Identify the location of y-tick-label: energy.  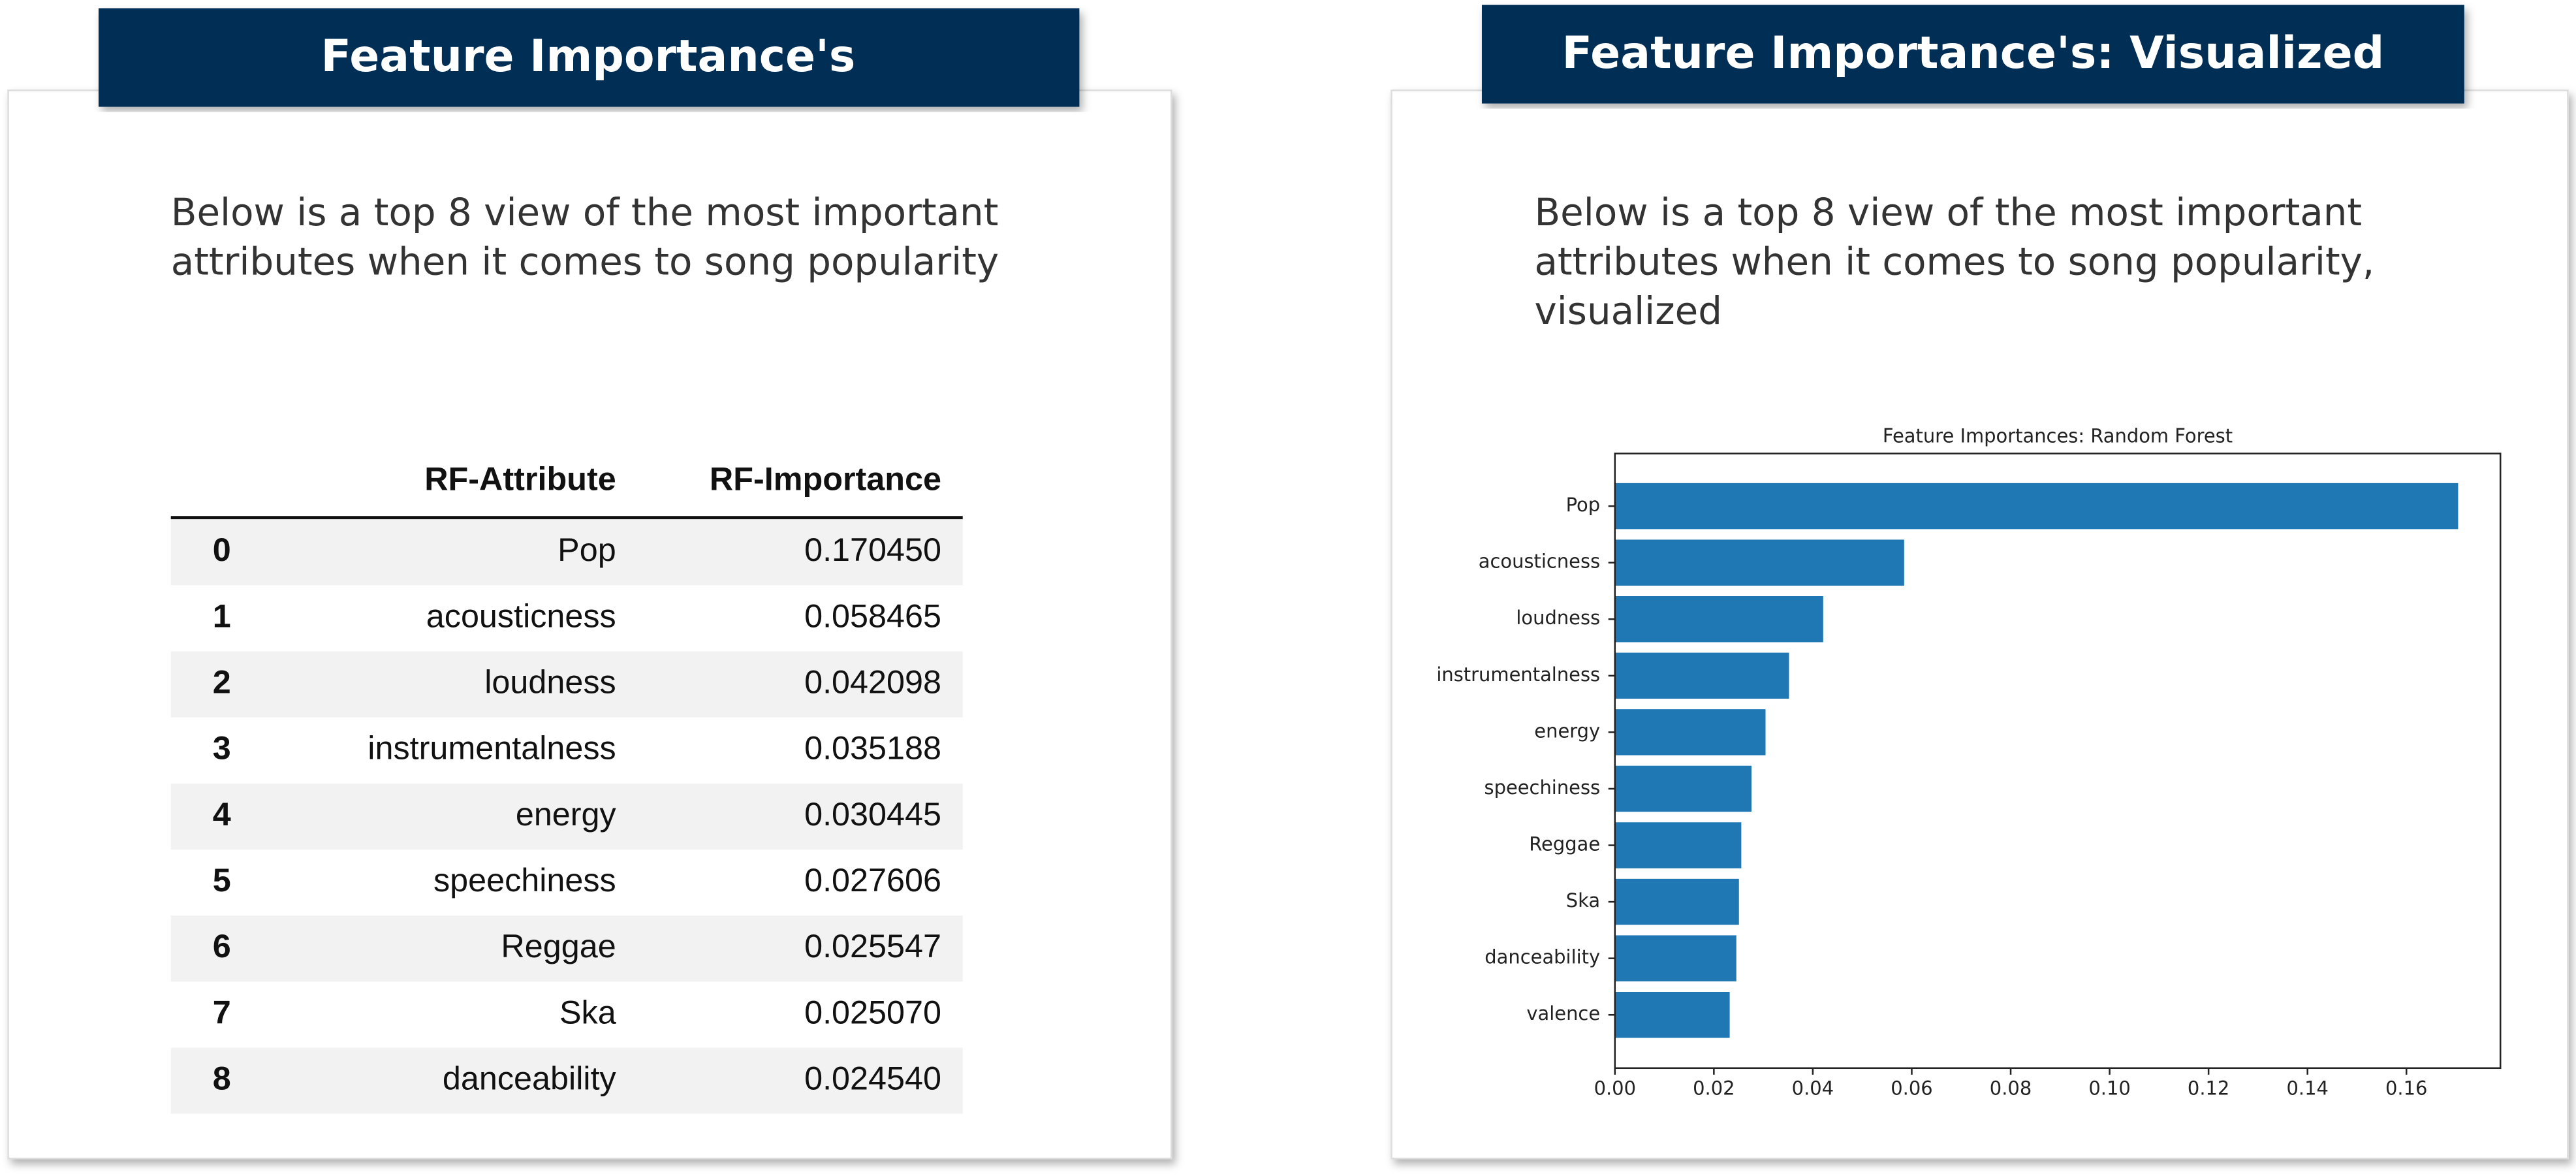
(1567, 731).